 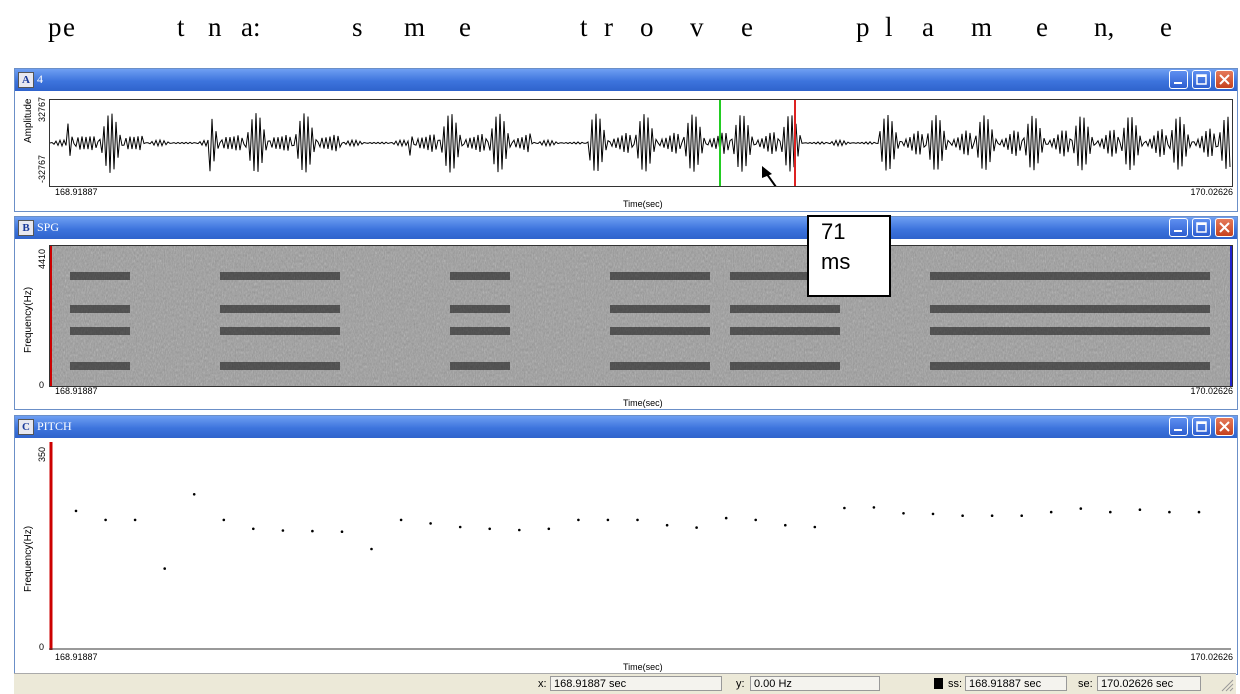 What do you see at coordinates (215, 27) in the screenshot?
I see `transcript-letter: n` at bounding box center [215, 27].